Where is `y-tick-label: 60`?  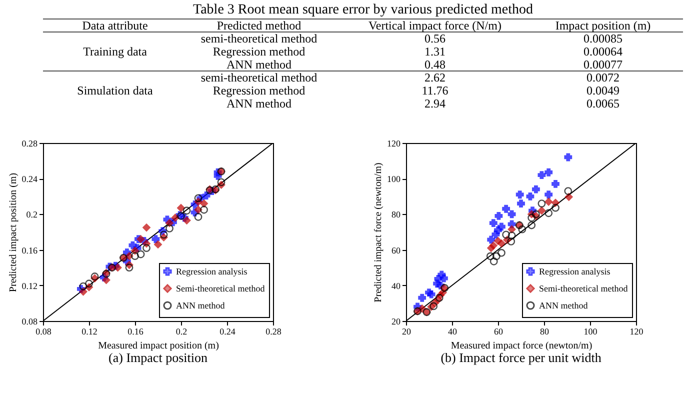
y-tick-label: 60 is located at coordinates (396, 250).